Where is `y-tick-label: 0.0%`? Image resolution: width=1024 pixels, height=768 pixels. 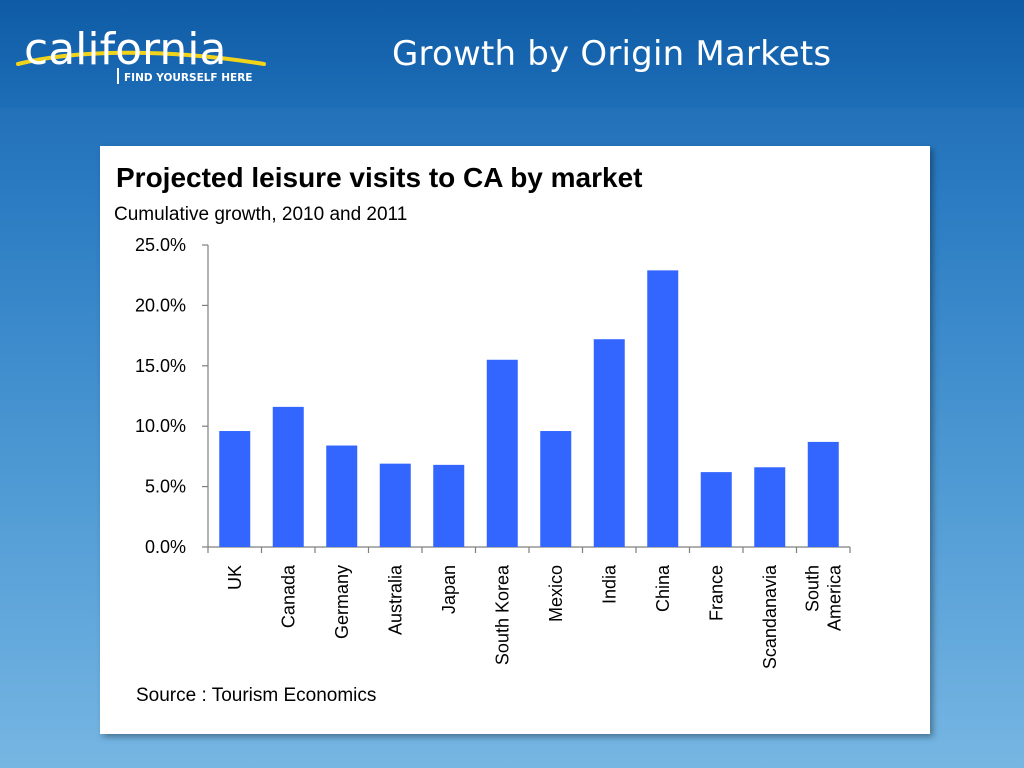 y-tick-label: 0.0% is located at coordinates (165, 547).